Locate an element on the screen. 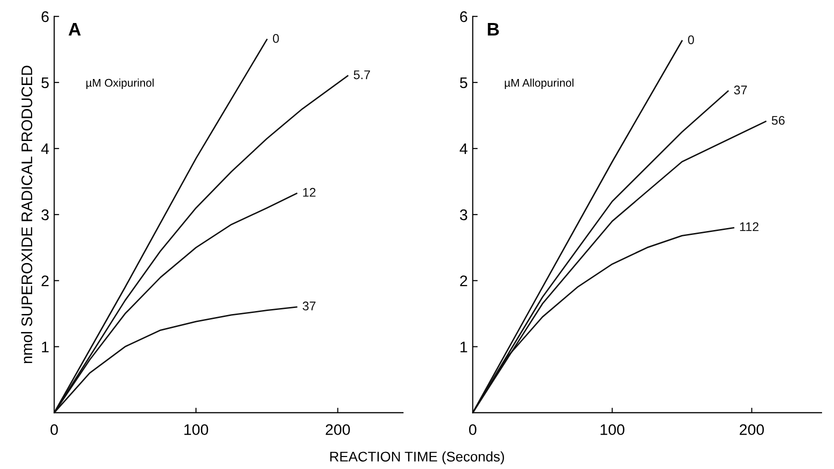 This screenshot has height=469, width=834. annotation: µM Allopurinol is located at coordinates (539, 83).